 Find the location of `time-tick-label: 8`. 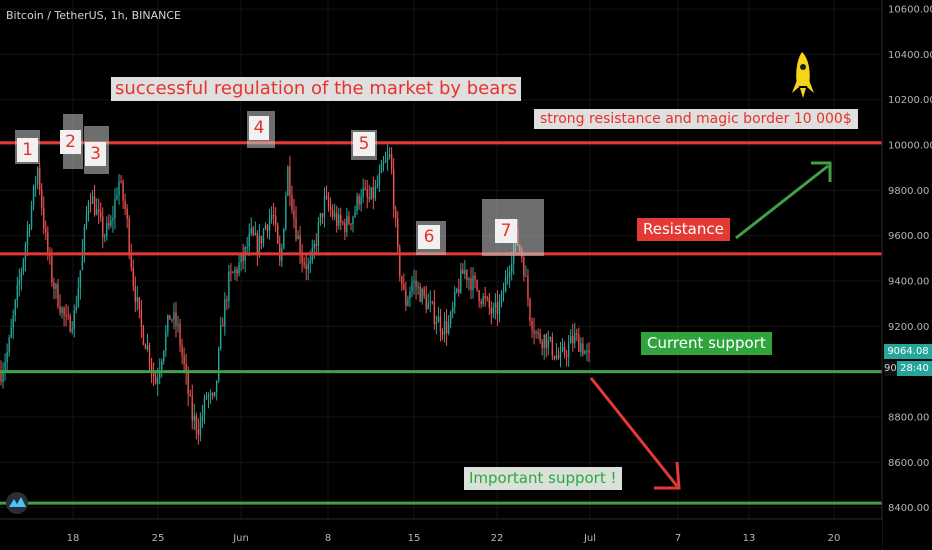

time-tick-label: 8 is located at coordinates (328, 538).